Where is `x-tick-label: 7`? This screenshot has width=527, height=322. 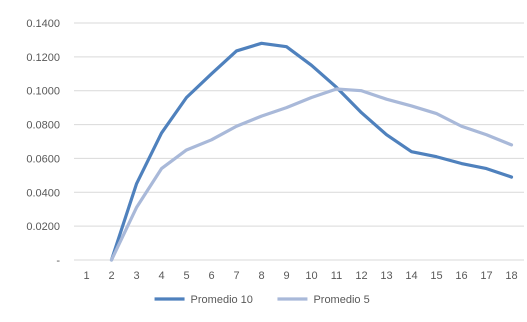
x-tick-label: 7 is located at coordinates (236, 276).